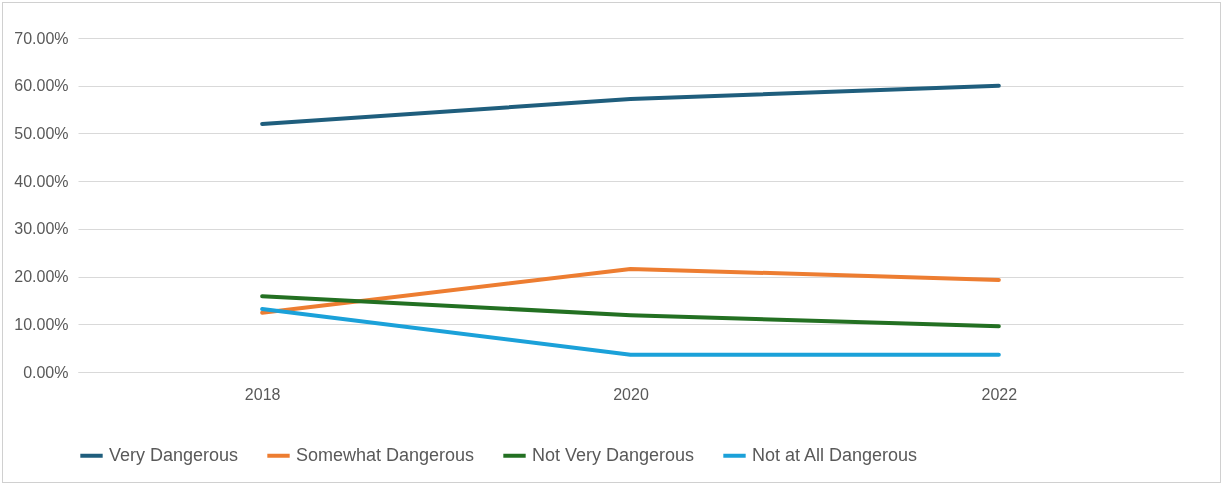 This screenshot has height=487, width=1225. I want to click on legend-label: Very Dangerous, so click(174, 454).